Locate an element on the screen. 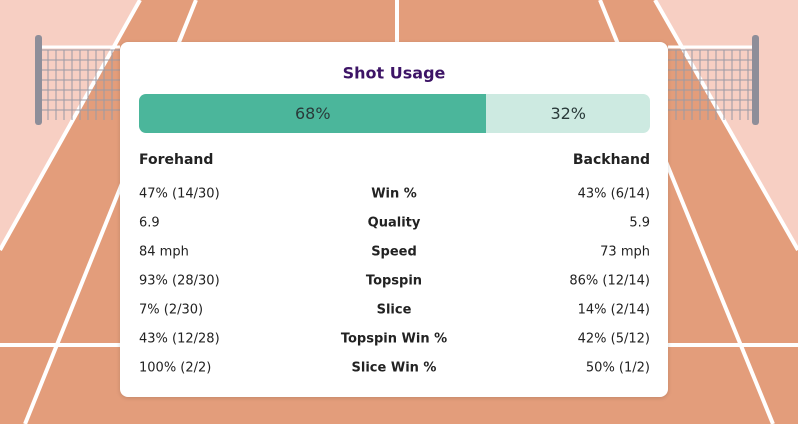 This screenshot has height=424, width=798. left-value: 6.9 is located at coordinates (149, 223).